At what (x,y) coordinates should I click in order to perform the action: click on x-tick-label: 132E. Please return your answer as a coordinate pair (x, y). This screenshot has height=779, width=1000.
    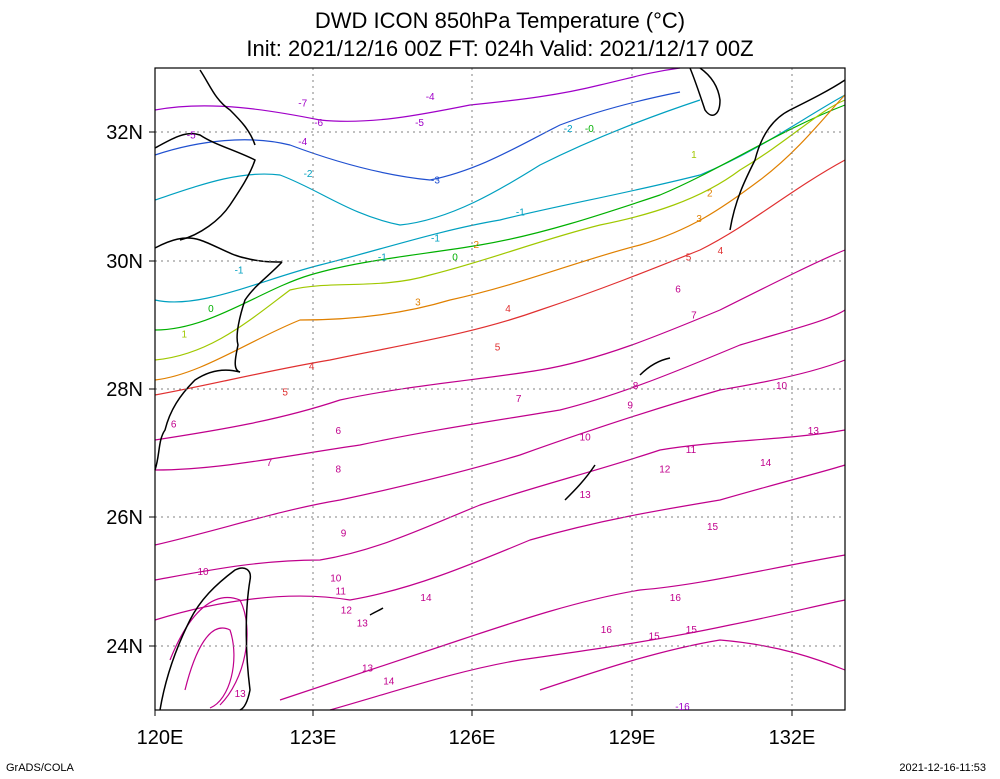
    Looking at the image, I should click on (792, 738).